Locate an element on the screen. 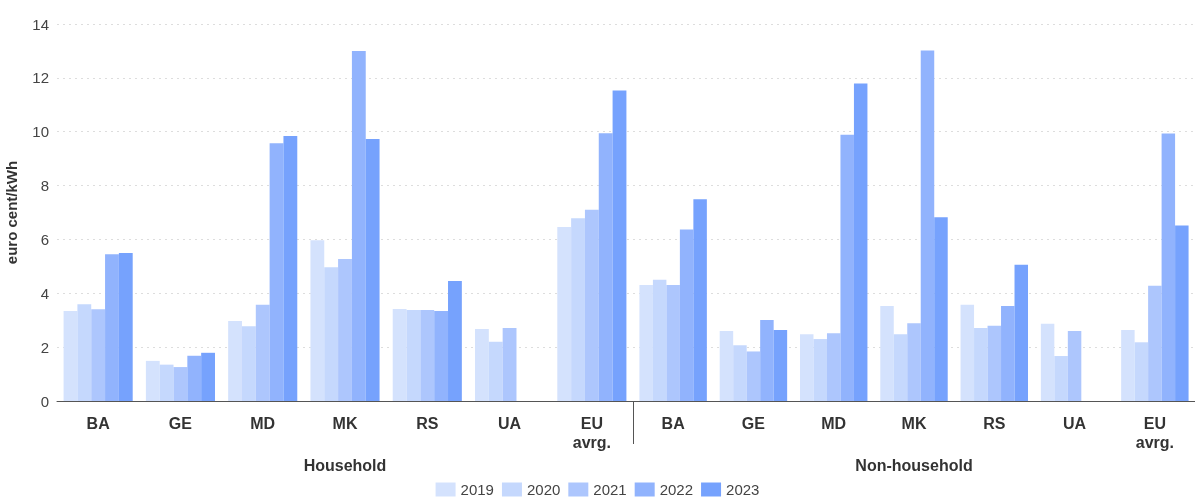  x-axis-title: Non-household is located at coordinates (914, 465).